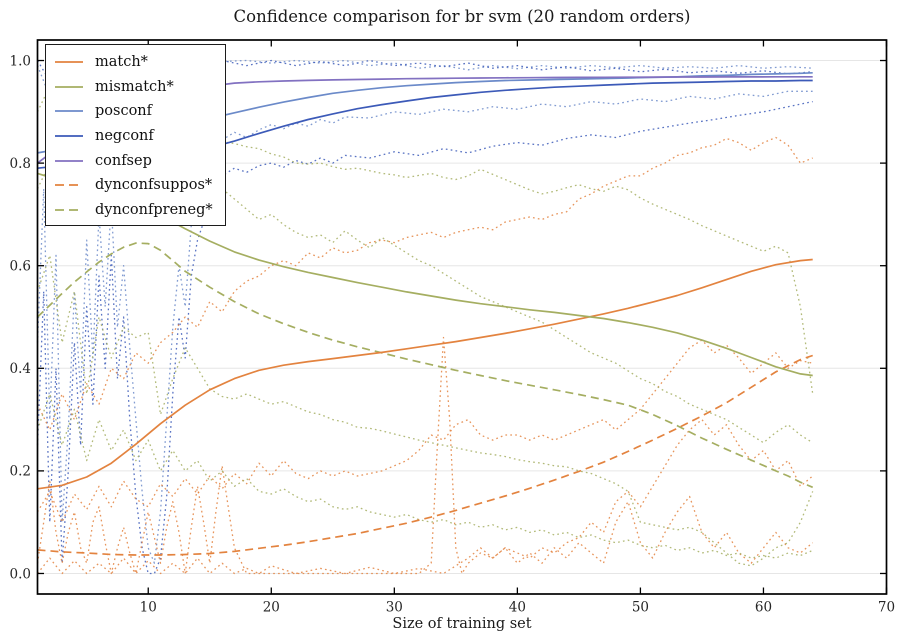 This screenshot has width=906, height=644. What do you see at coordinates (124, 111) in the screenshot?
I see `legend-label: posconf` at bounding box center [124, 111].